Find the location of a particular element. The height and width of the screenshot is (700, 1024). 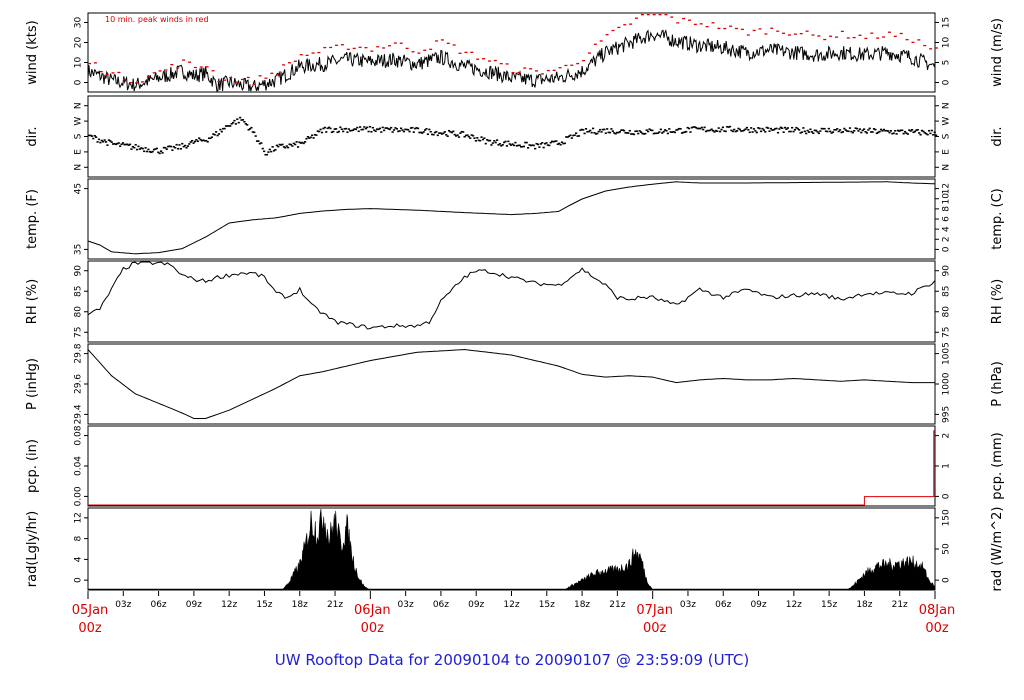

left-axis-label: P (inHg) is located at coordinates (32, 384).